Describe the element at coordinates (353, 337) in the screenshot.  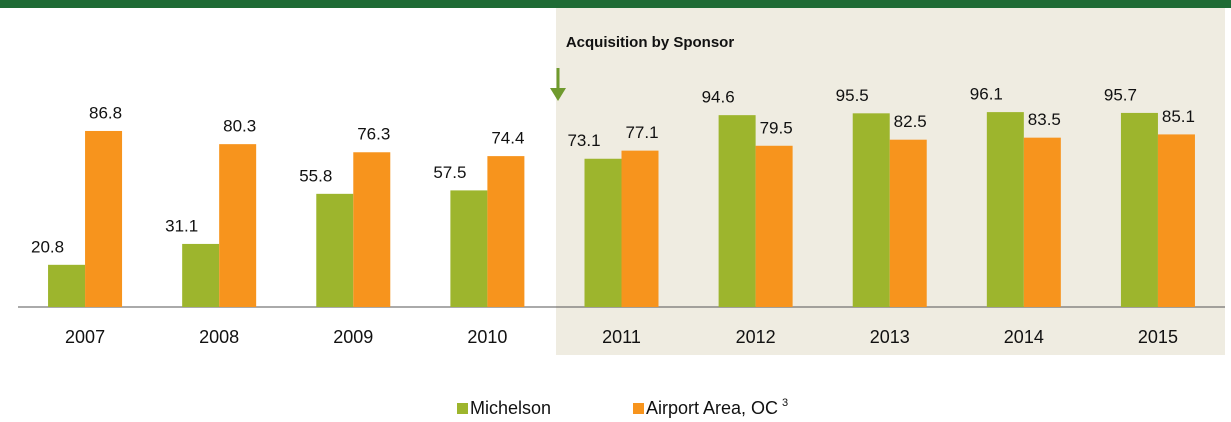
I see `x-tick-label: 2009` at that location.